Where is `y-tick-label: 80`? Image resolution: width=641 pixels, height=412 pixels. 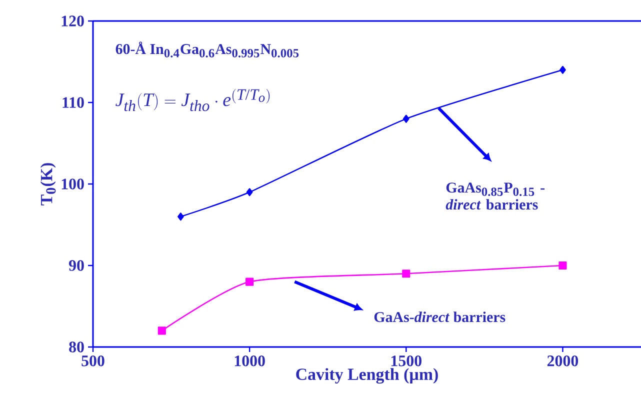
y-tick-label: 80 is located at coordinates (76, 347).